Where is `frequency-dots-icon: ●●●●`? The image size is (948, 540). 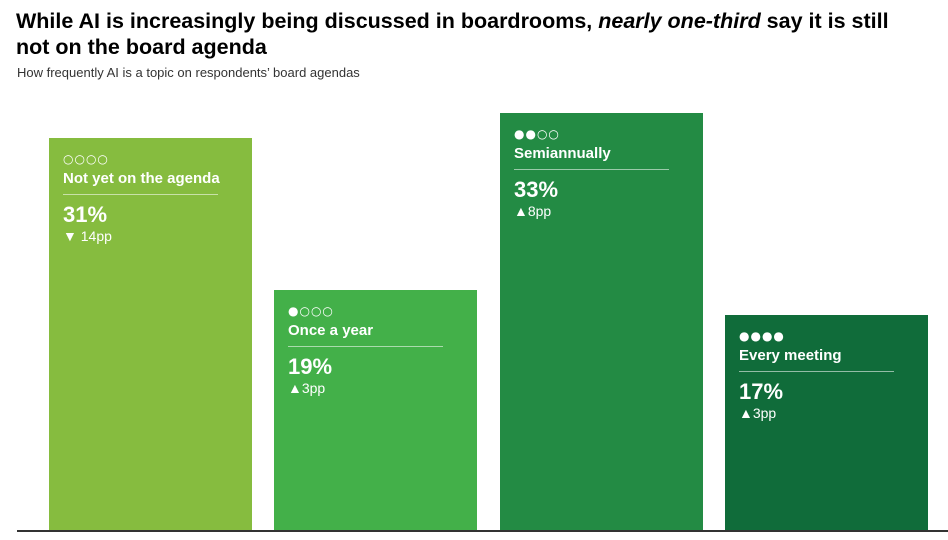 frequency-dots-icon: ●●●● is located at coordinates (762, 336).